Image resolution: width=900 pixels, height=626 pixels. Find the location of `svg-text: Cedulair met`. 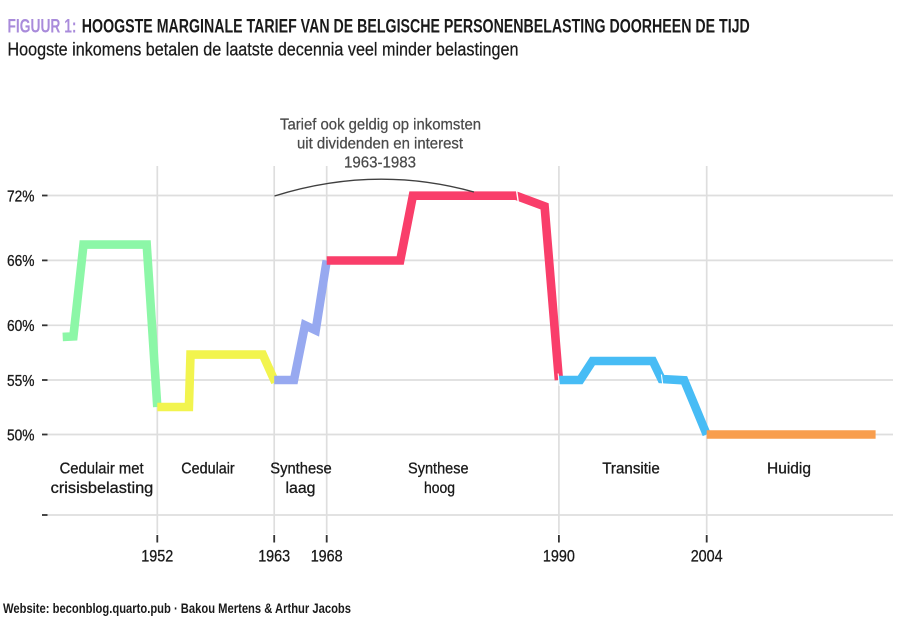

svg-text: Cedulair met is located at coordinates (102, 469).